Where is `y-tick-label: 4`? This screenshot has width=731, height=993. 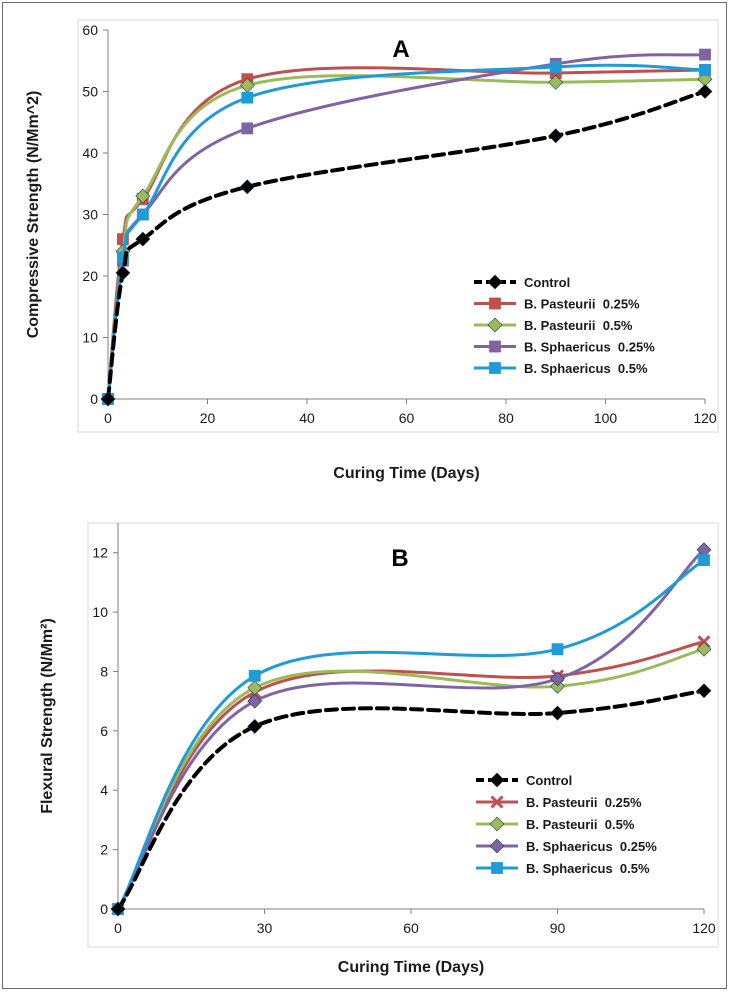
y-tick-label: 4 is located at coordinates (104, 790).